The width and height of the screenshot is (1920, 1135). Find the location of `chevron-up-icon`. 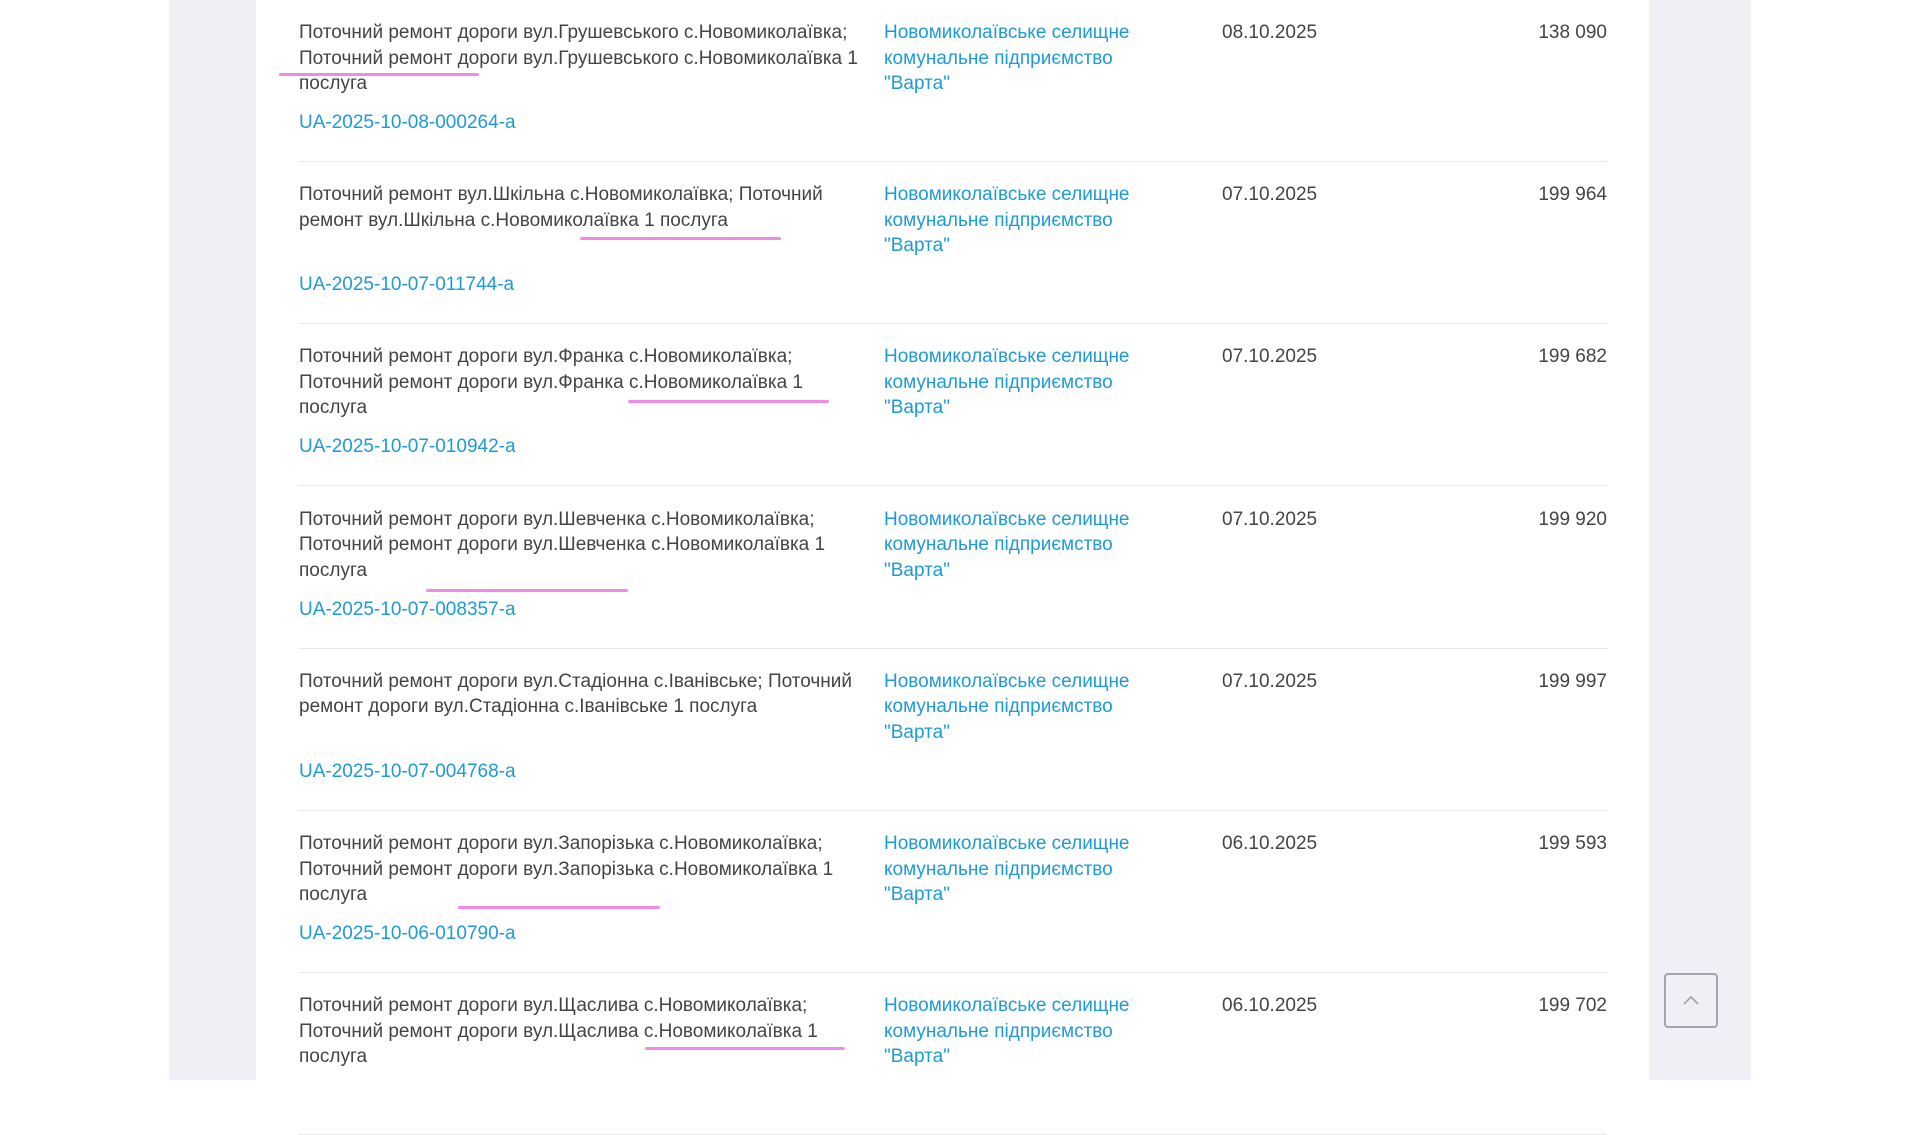

chevron-up-icon is located at coordinates (1691, 1000).